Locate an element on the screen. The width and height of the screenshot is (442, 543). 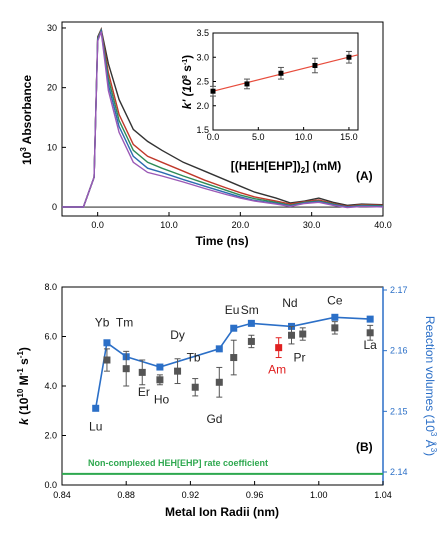
panel-b-x-label: Metal Ion Radii (nm) is located at coordinates (222, 512).